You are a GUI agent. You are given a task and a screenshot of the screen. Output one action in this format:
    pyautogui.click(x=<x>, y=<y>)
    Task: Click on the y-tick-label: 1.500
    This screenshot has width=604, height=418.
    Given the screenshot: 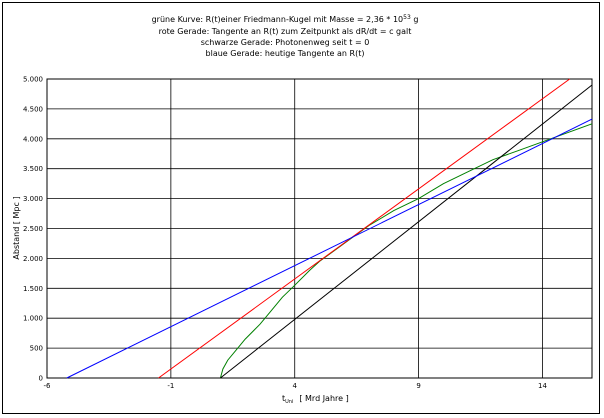 What is the action you would take?
    pyautogui.click(x=33, y=289)
    